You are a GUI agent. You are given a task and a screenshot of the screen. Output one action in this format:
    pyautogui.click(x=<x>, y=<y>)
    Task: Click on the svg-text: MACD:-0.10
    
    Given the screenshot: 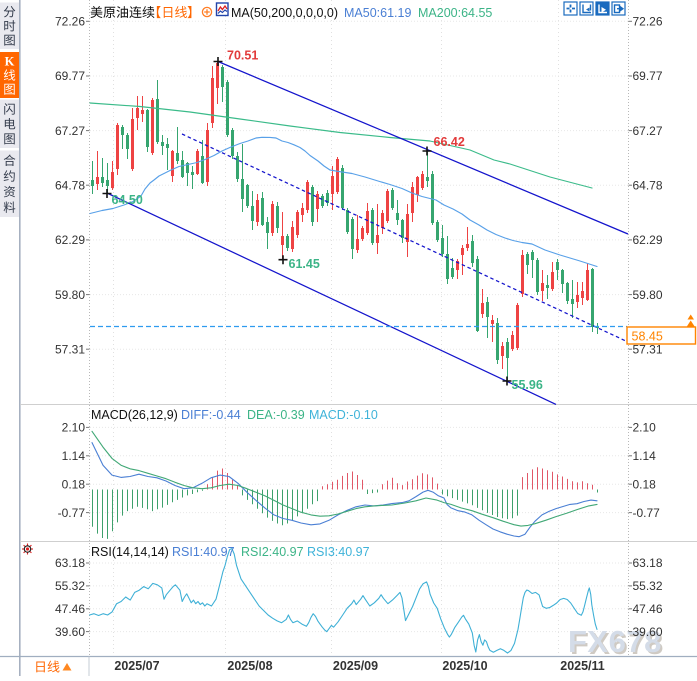 What is the action you would take?
    pyautogui.click(x=343, y=415)
    